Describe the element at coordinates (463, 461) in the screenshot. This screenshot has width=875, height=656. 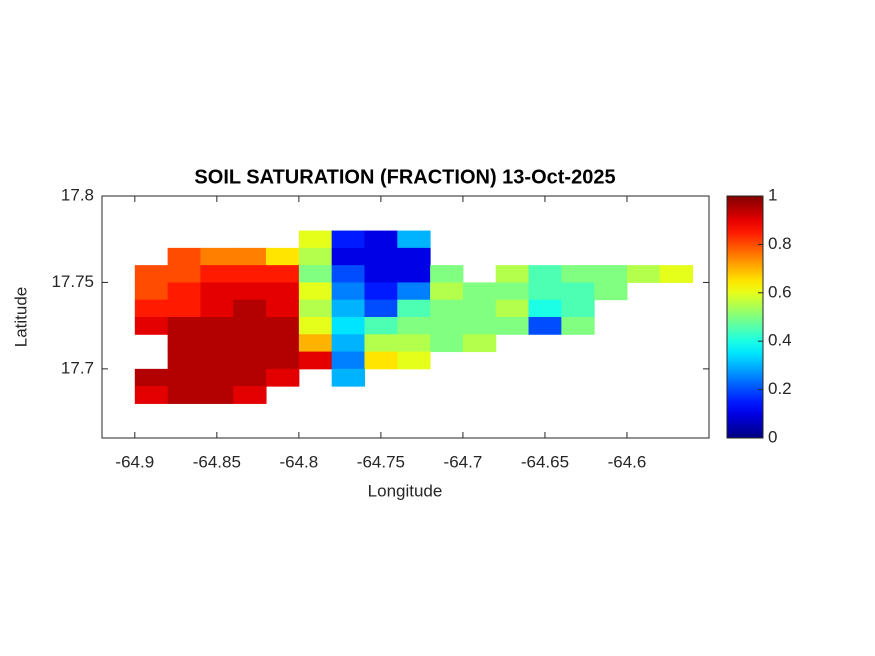
I see `x-tick-label: -64.7` at that location.